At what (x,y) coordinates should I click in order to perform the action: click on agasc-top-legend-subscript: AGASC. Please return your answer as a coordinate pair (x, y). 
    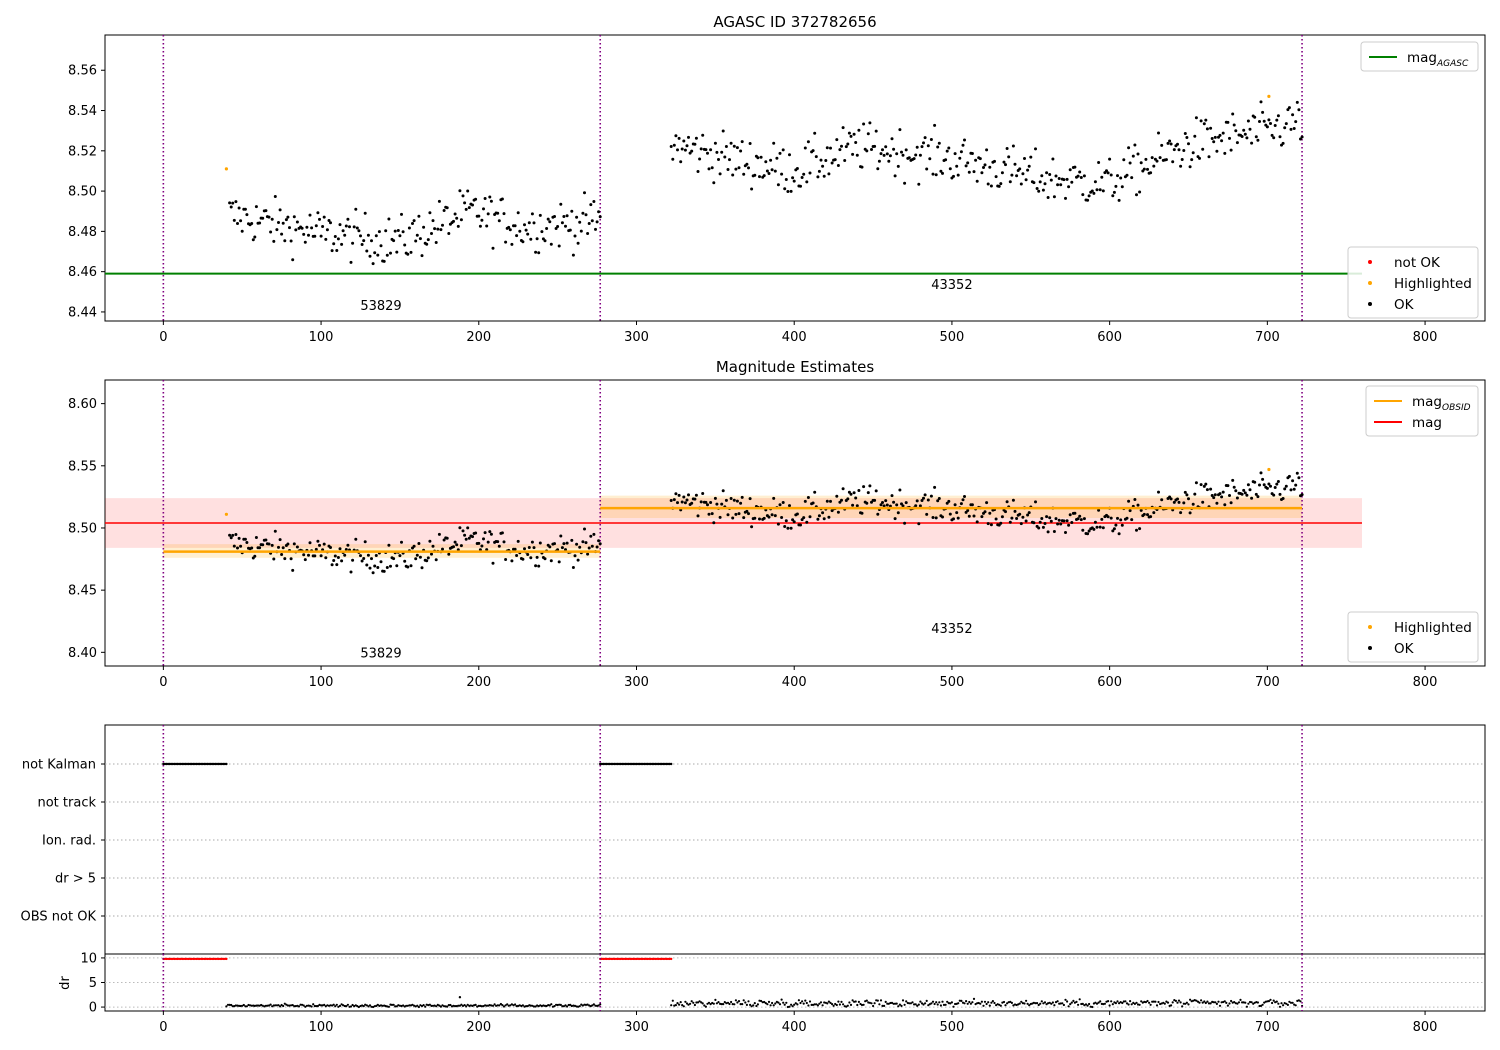
    Looking at the image, I should click on (1452, 64).